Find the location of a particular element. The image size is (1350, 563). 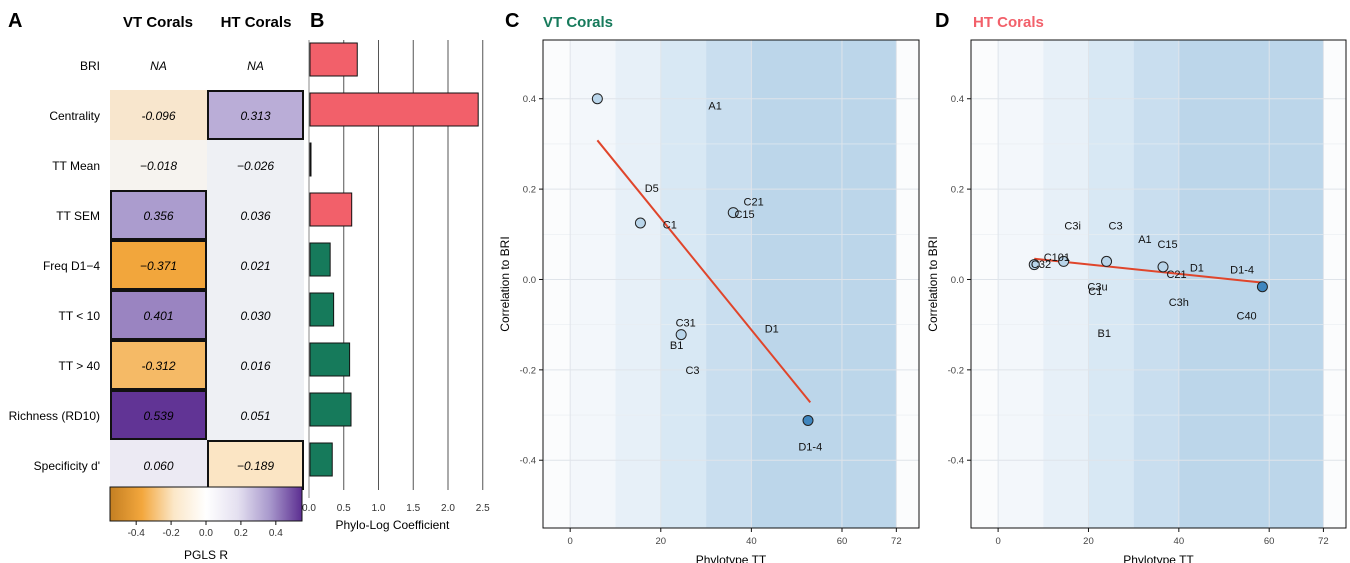

row-label: TT SEM is located at coordinates (78, 216).